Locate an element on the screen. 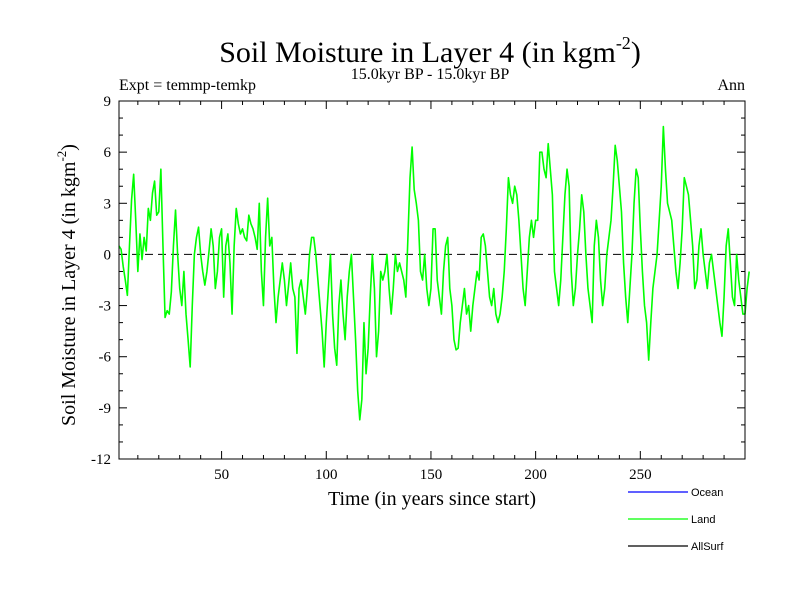  legend-item-ocean: Ocean is located at coordinates (675, 493).